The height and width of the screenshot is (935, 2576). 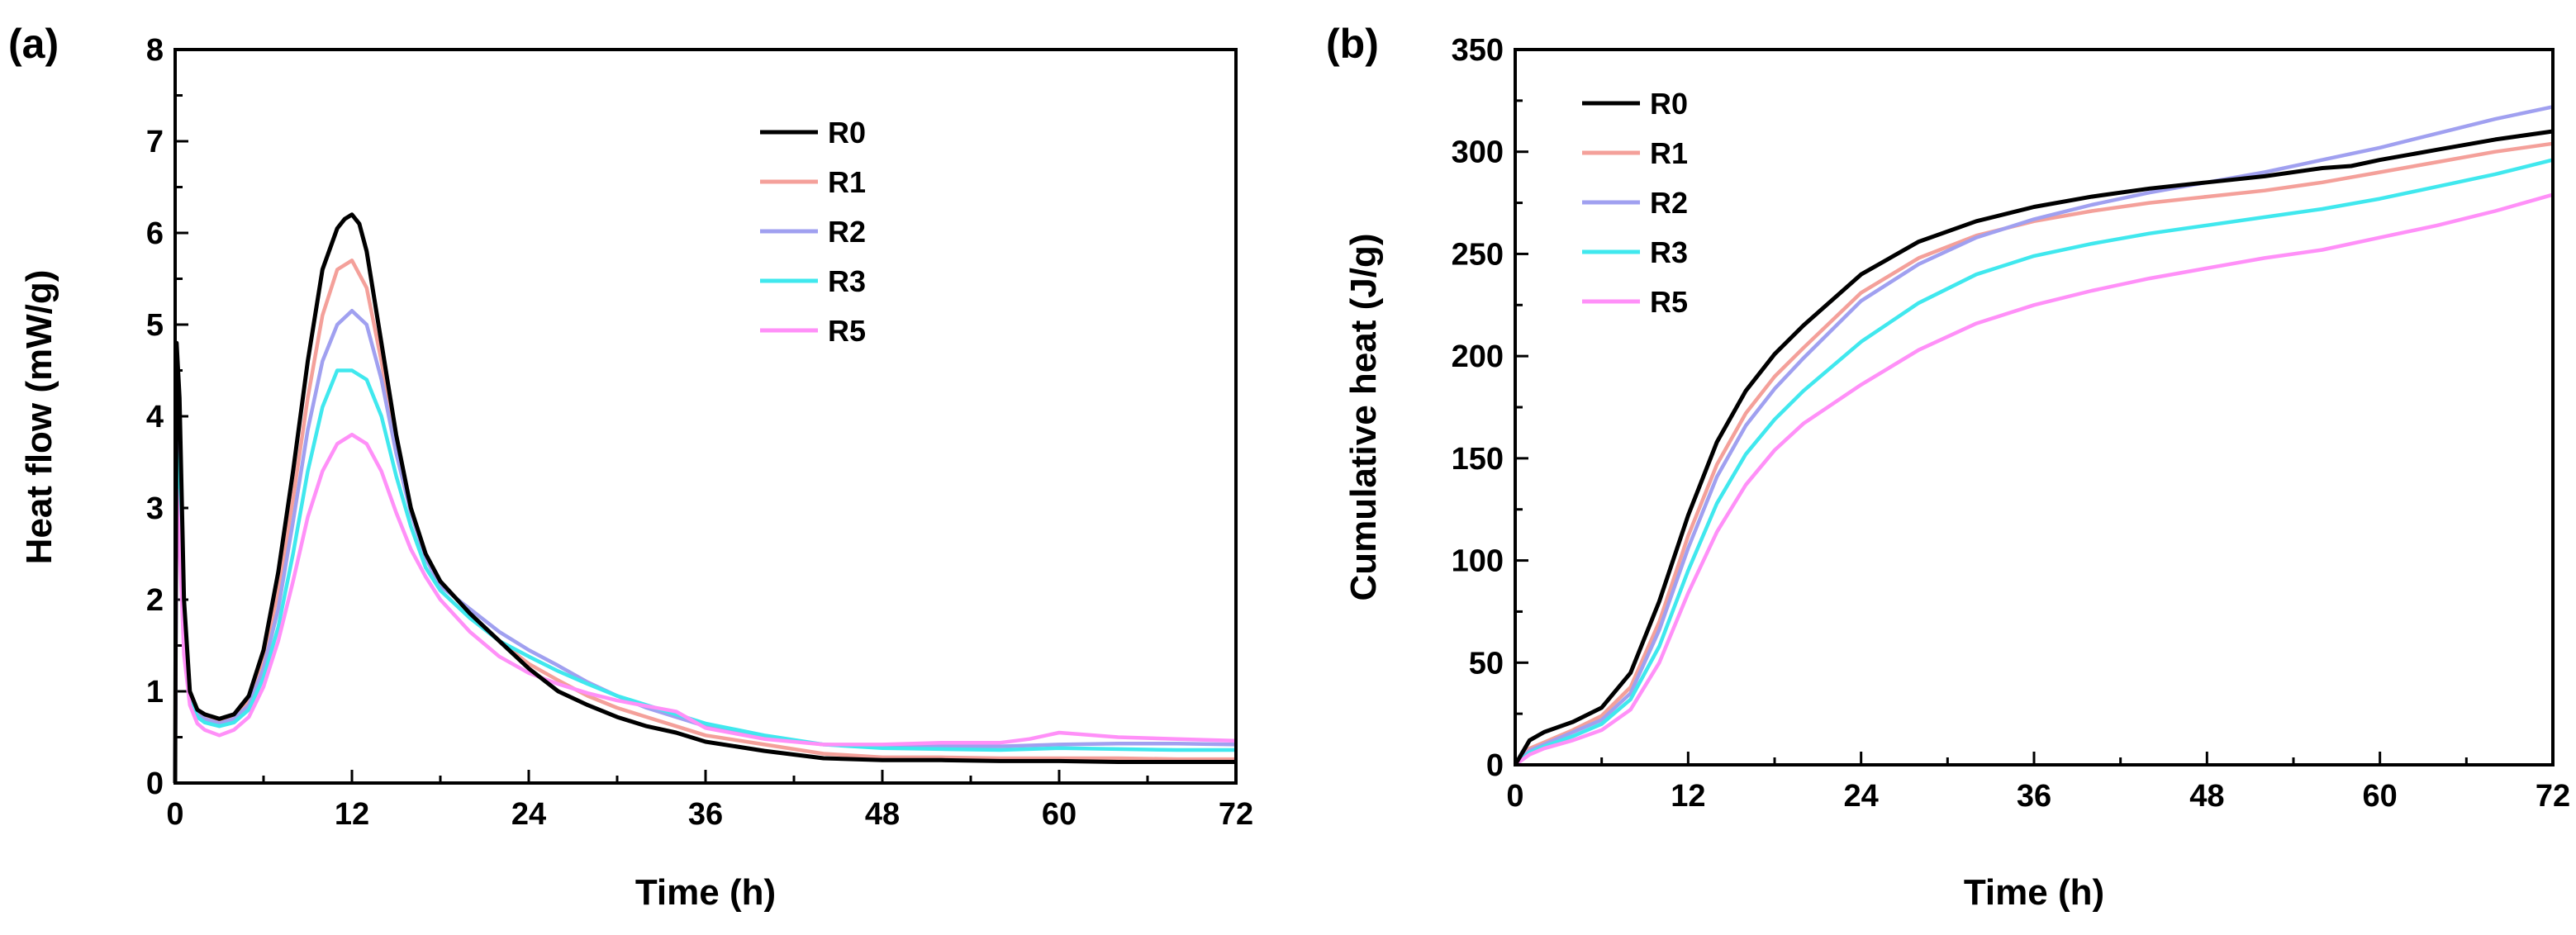 What do you see at coordinates (155, 508) in the screenshot?
I see `y-tick-label: 3` at bounding box center [155, 508].